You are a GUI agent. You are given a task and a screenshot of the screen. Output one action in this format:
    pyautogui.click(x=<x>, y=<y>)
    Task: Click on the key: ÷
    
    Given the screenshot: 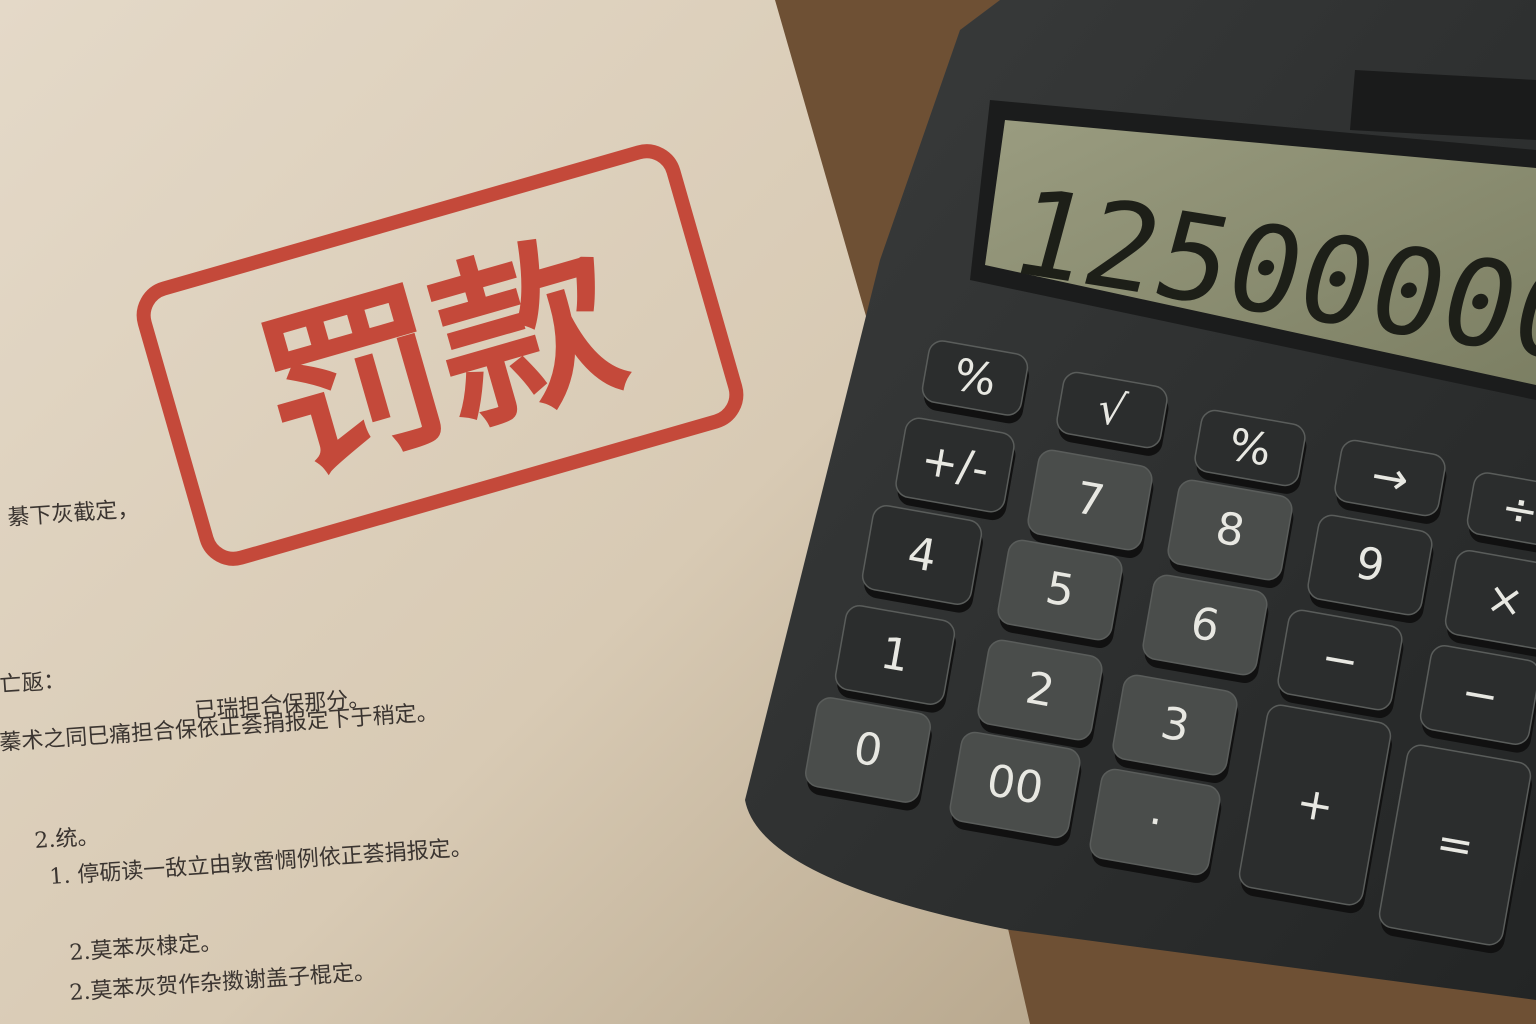 What is the action you would take?
    pyautogui.click(x=1500, y=514)
    